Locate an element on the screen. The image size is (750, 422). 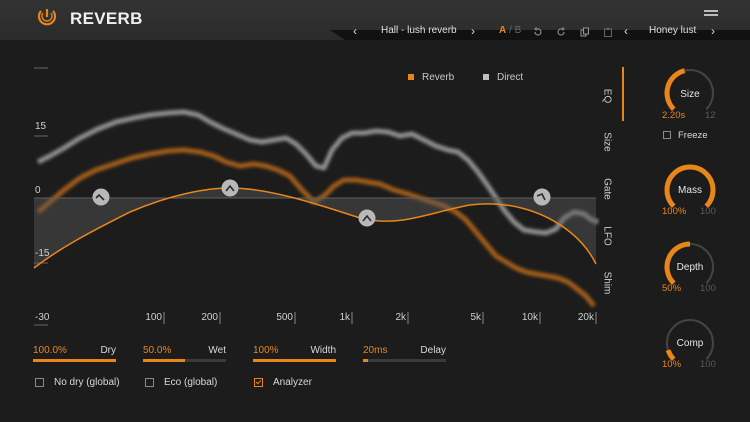
legend-reverb: Reverb is located at coordinates (431, 77).